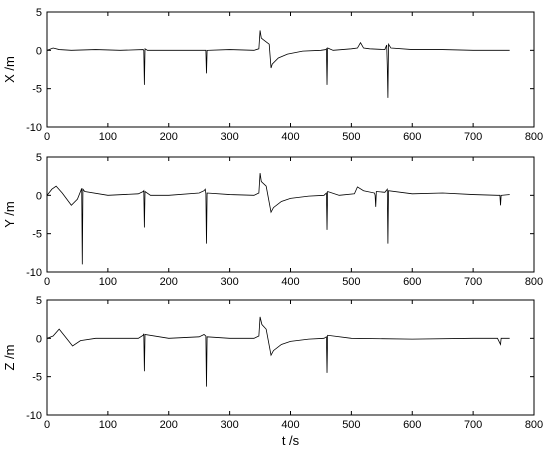 The height and width of the screenshot is (458, 550). What do you see at coordinates (9, 358) in the screenshot?
I see `y-axis-label: Z /m` at bounding box center [9, 358].